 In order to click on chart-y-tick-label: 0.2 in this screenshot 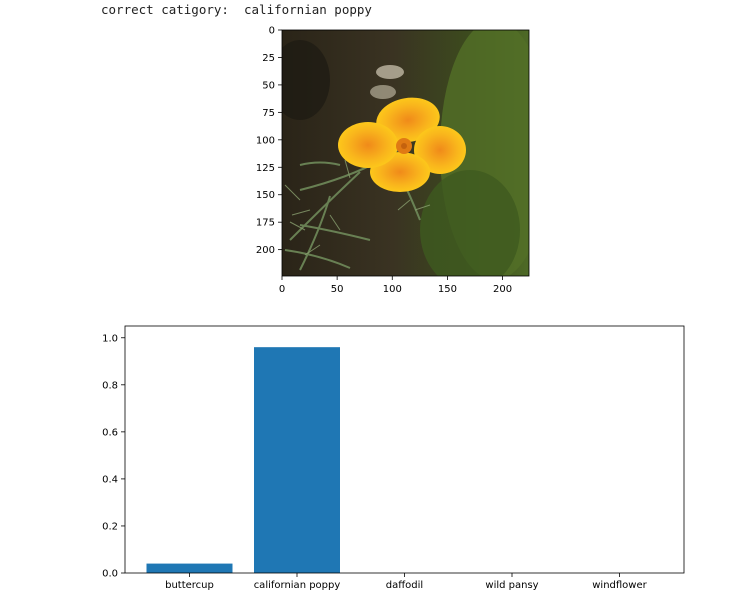, I will do `click(110, 526)`.